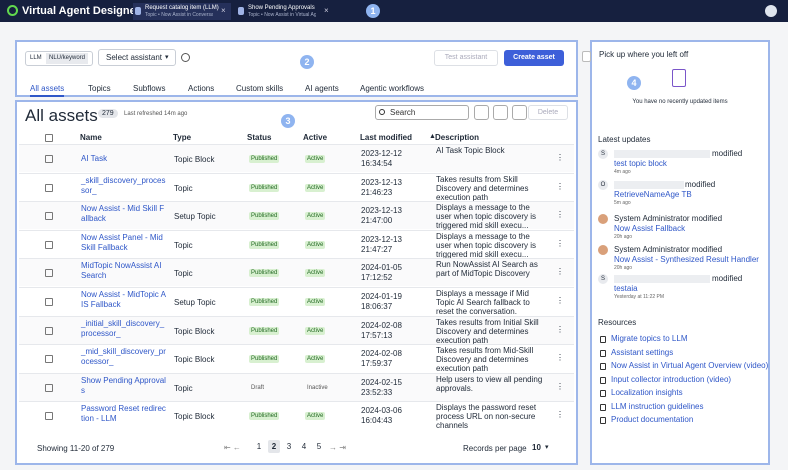  What do you see at coordinates (194, 417) in the screenshot?
I see `asset-type: Topic Block` at bounding box center [194, 417].